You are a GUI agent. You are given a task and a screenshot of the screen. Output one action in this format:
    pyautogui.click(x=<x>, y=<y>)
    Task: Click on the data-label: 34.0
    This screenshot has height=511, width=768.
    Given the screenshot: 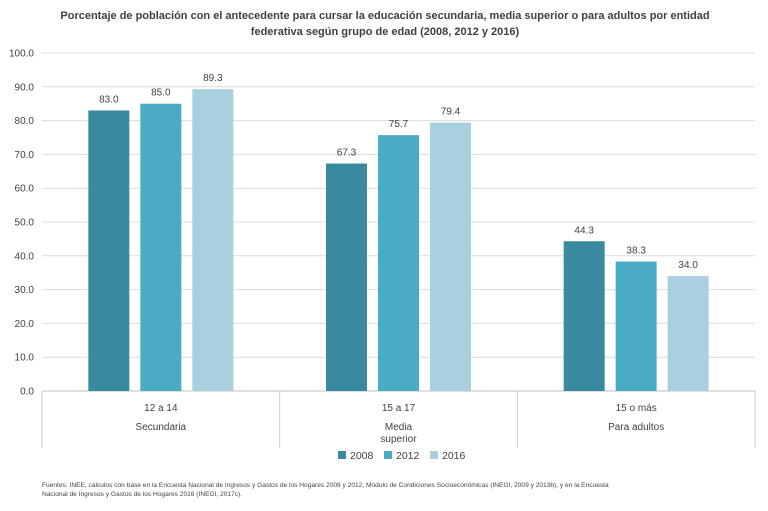 What is the action you would take?
    pyautogui.click(x=688, y=265)
    